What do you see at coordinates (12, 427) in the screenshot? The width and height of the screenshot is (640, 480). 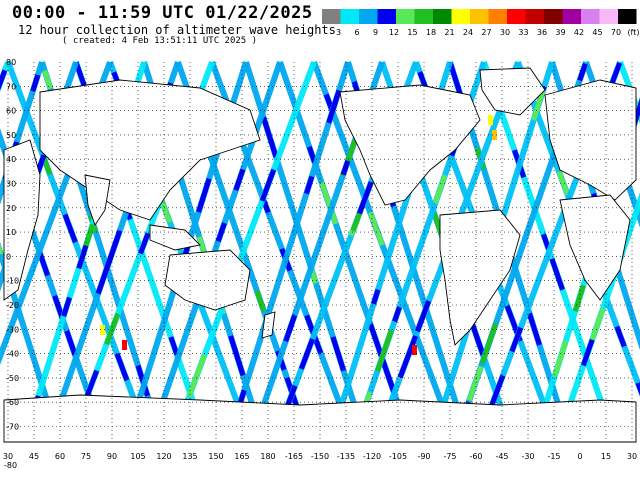 I see `latitude-label: -70` at bounding box center [12, 427].